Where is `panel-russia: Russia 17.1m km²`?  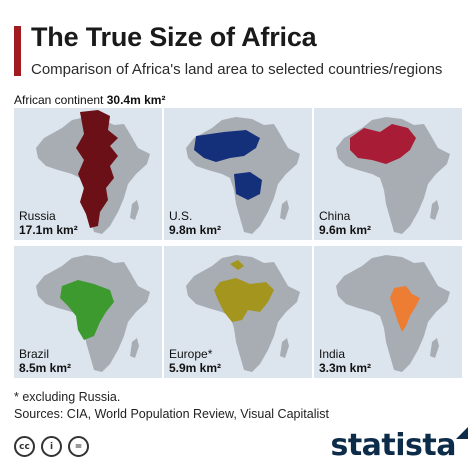
panel-russia: Russia 17.1m km² is located at coordinates (88, 174).